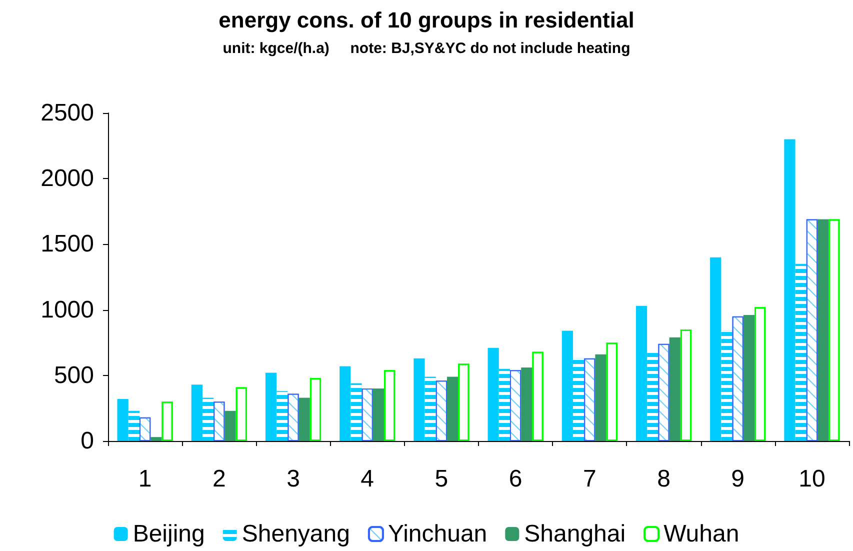  Describe the element at coordinates (702, 534) in the screenshot. I see `legend-label: Wuhan` at that location.